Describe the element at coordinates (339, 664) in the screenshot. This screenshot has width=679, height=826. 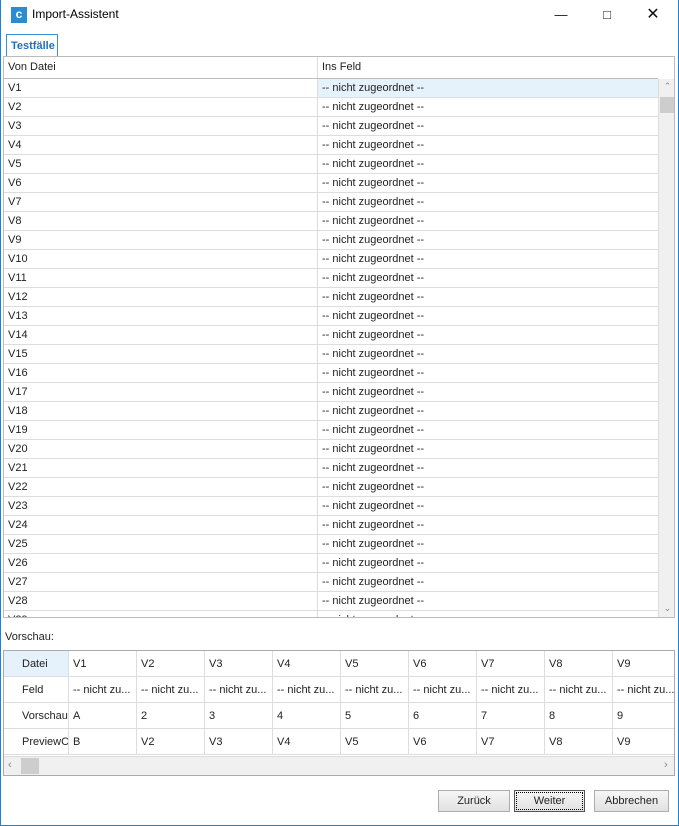
I see `preview-row: Datei V1 V2 V3 V4 V5 V6 V7 V8 V9` at that location.